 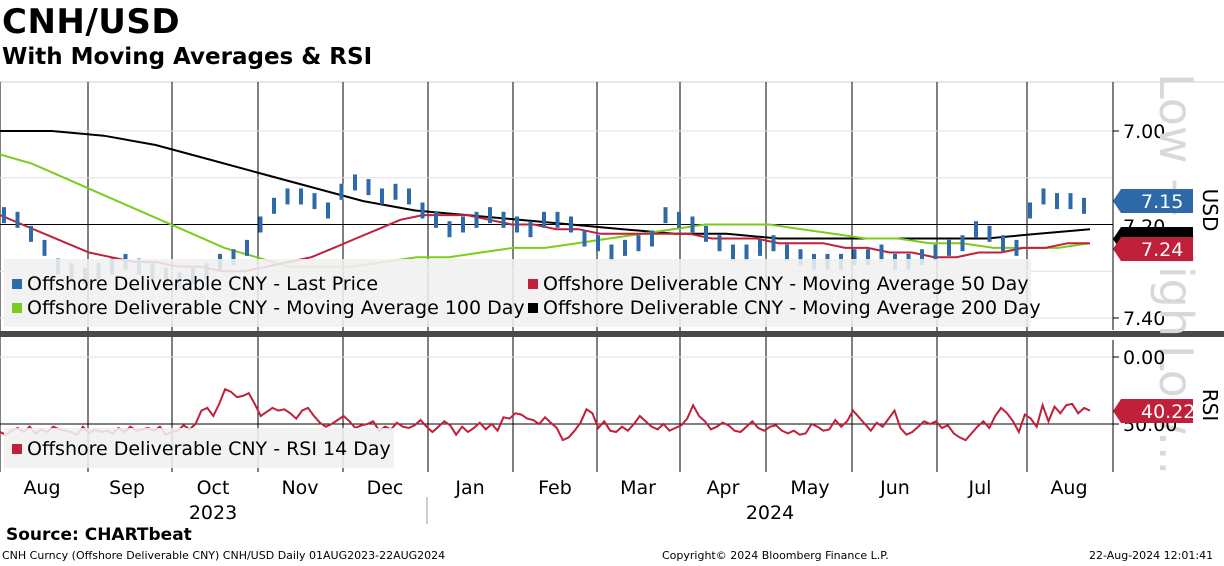 What do you see at coordinates (612, 334) in the screenshot?
I see `panel-separator` at bounding box center [612, 334].